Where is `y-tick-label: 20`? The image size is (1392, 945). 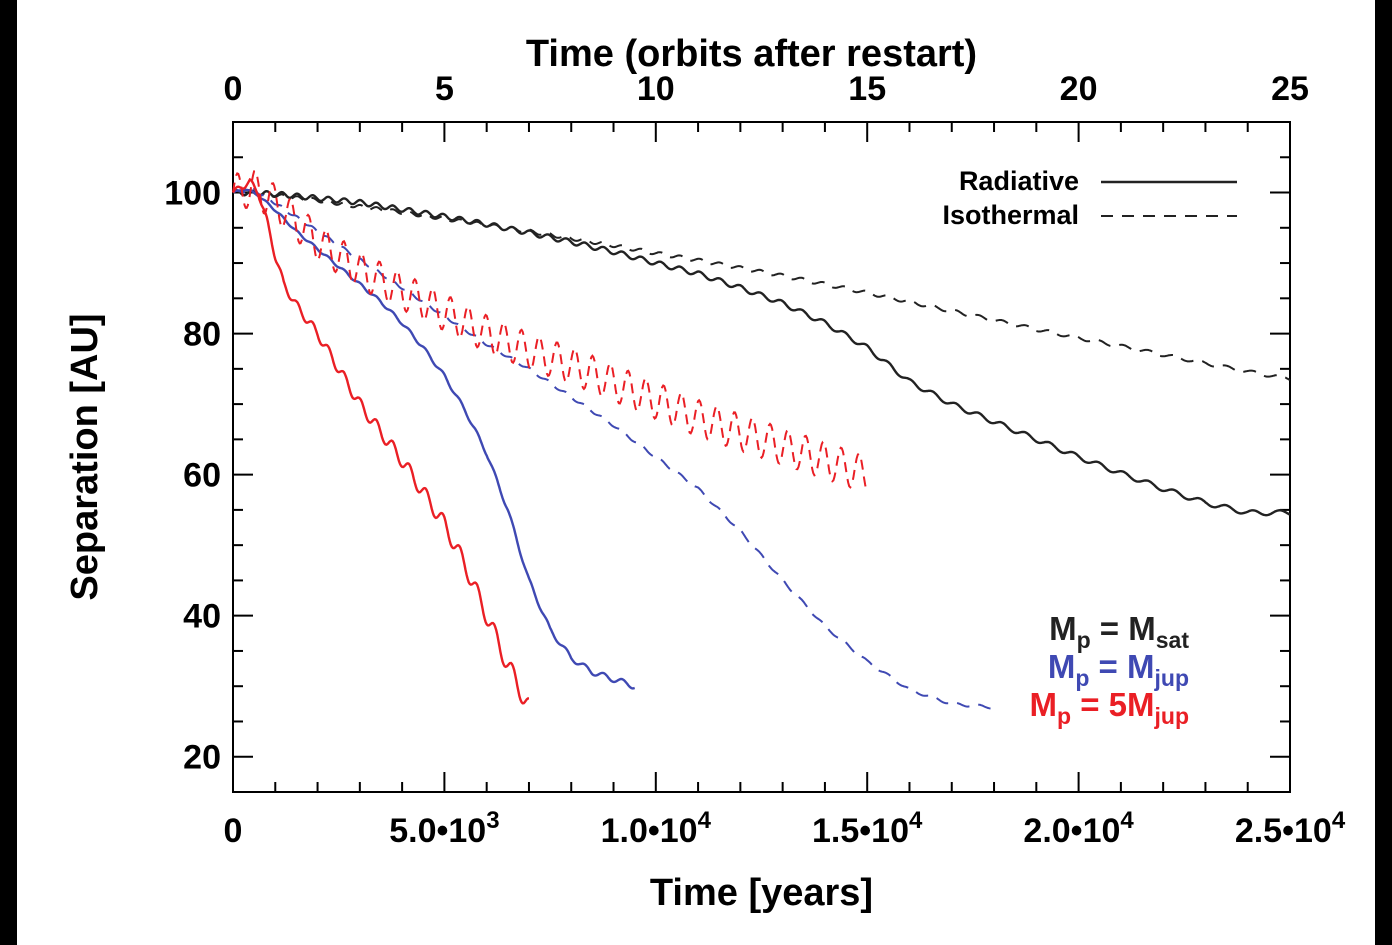 y-tick-label: 20 is located at coordinates (202, 758).